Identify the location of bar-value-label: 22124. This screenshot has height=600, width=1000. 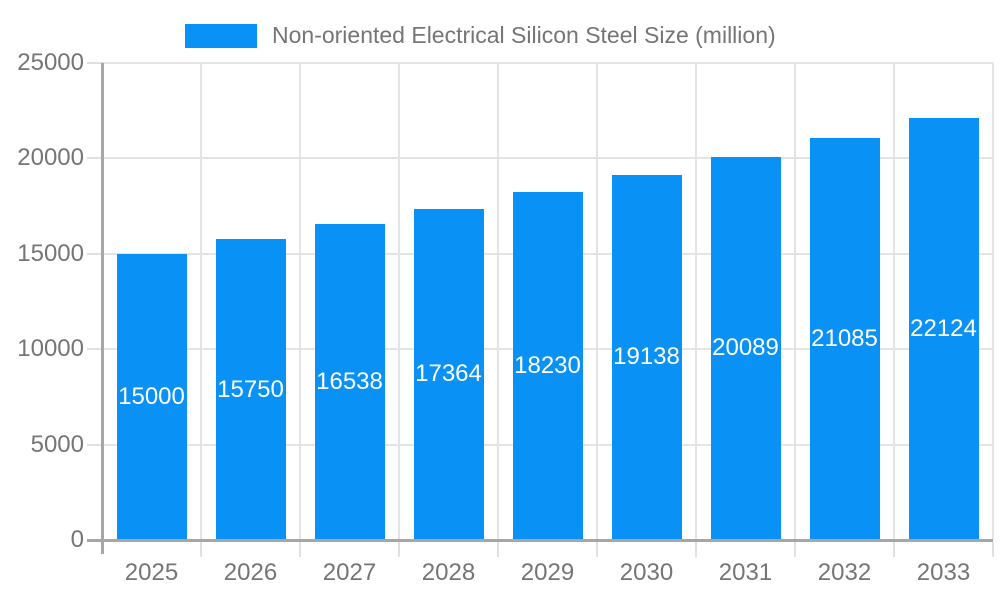
(943, 328).